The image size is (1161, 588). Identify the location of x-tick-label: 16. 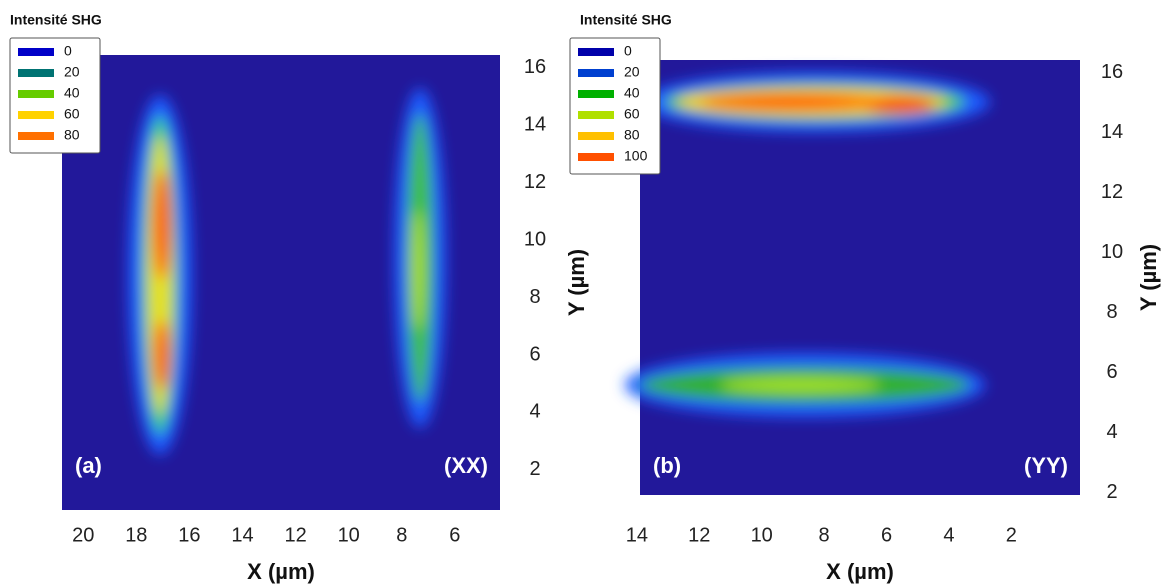
(189, 535).